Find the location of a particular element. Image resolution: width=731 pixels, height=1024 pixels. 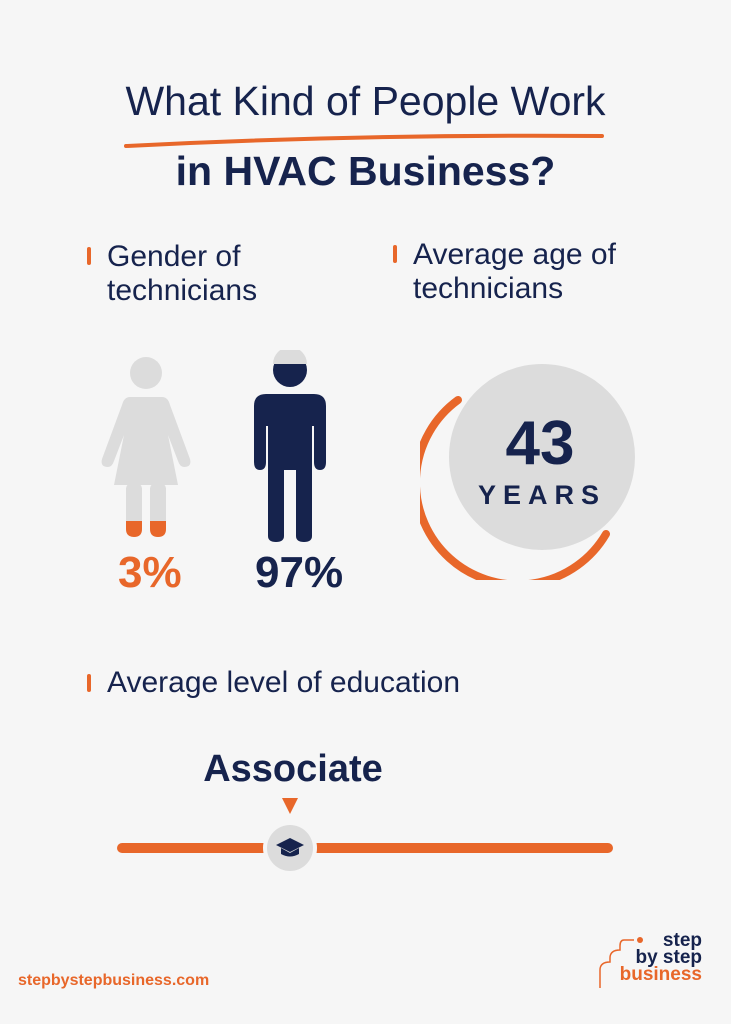

logo-line3: business is located at coordinates (660, 974).